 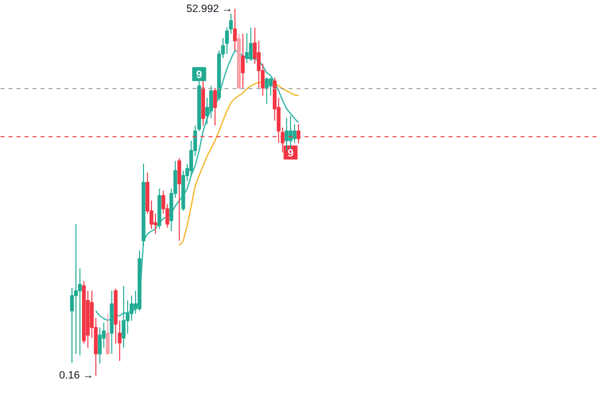 What do you see at coordinates (76, 376) in the screenshot?
I see `annotation: 0.16 →` at bounding box center [76, 376].